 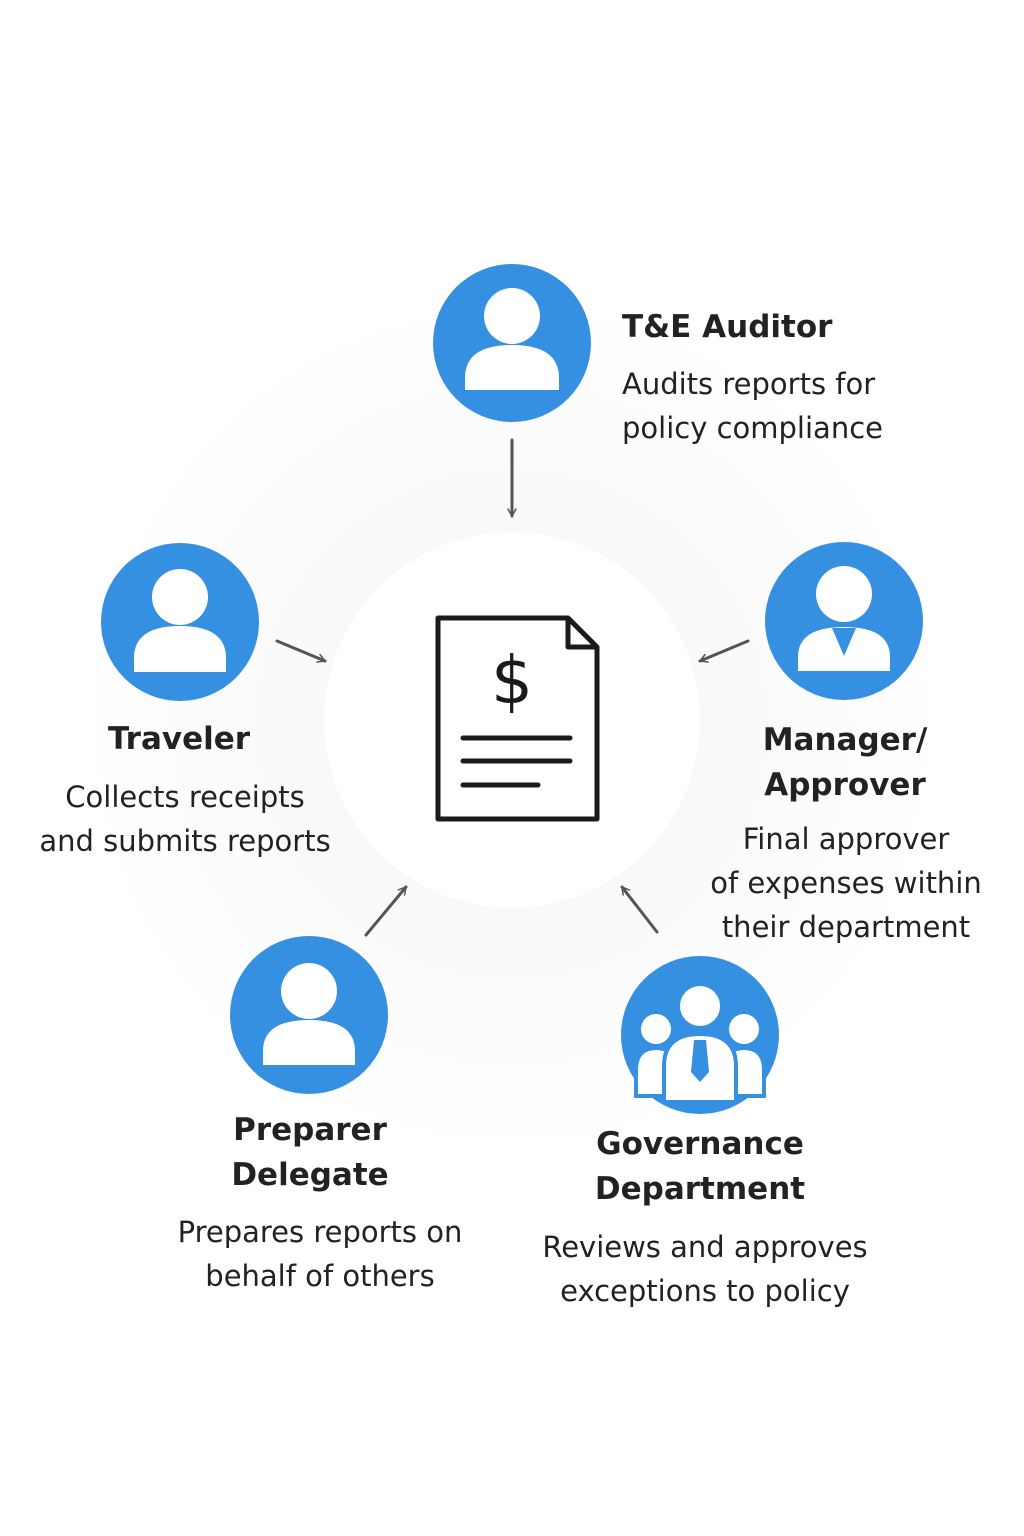 I want to click on description-line: Audits reports for, so click(x=749, y=384).